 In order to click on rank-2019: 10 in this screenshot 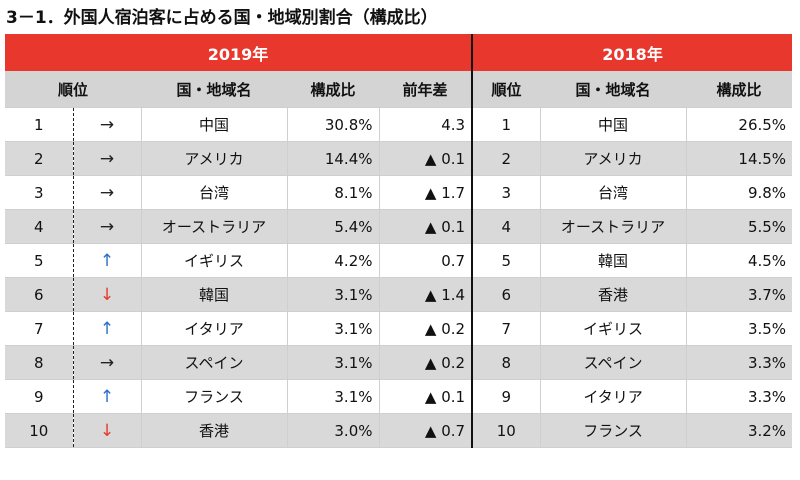, I will do `click(39, 430)`.